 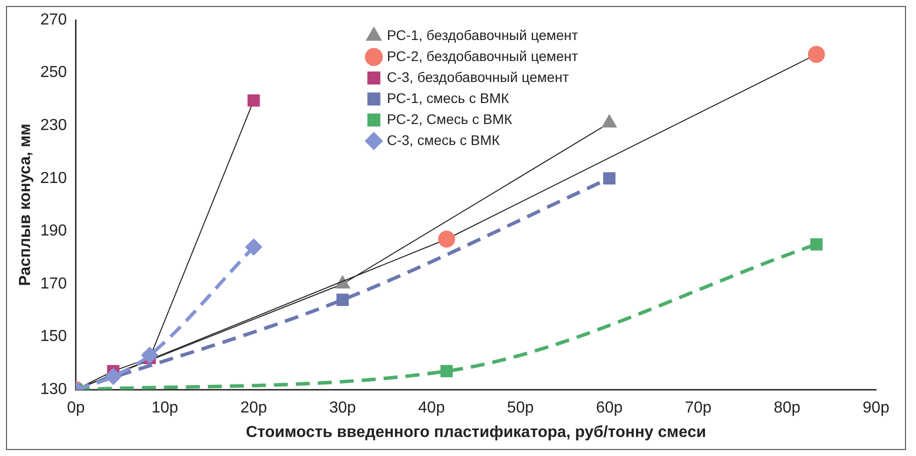 I want to click on y-tick-label: 210, so click(x=53, y=178).